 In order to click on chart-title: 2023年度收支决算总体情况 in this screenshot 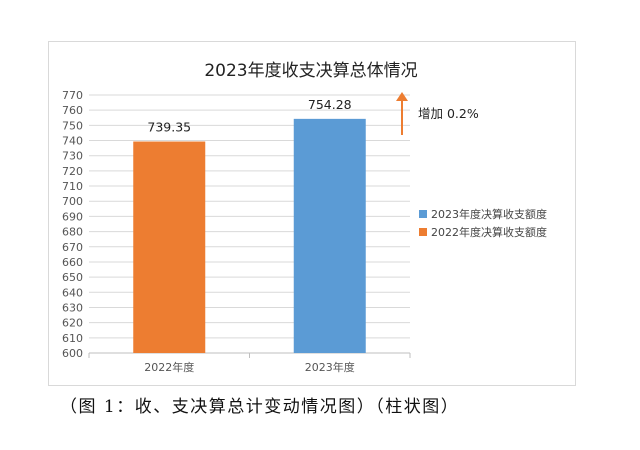, I will do `click(310, 71)`.